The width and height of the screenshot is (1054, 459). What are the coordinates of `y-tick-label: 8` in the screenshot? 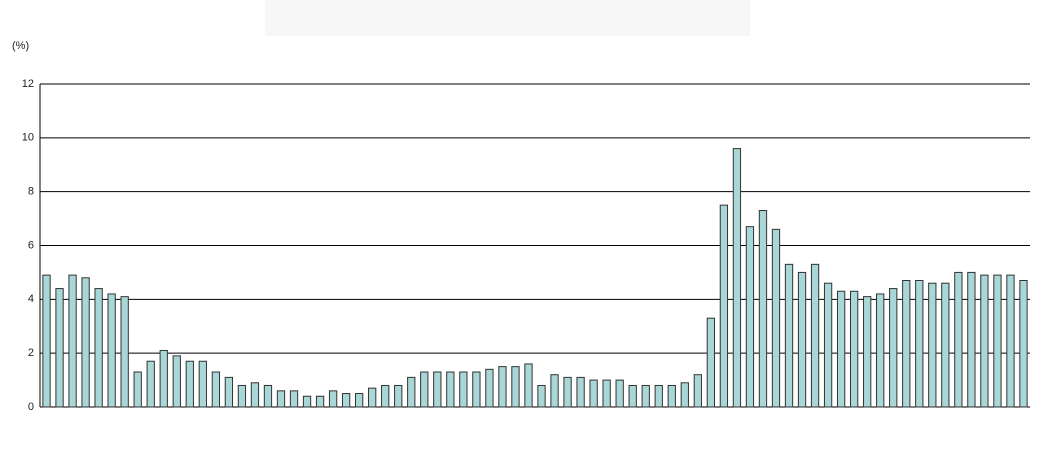 It's located at (31, 192).